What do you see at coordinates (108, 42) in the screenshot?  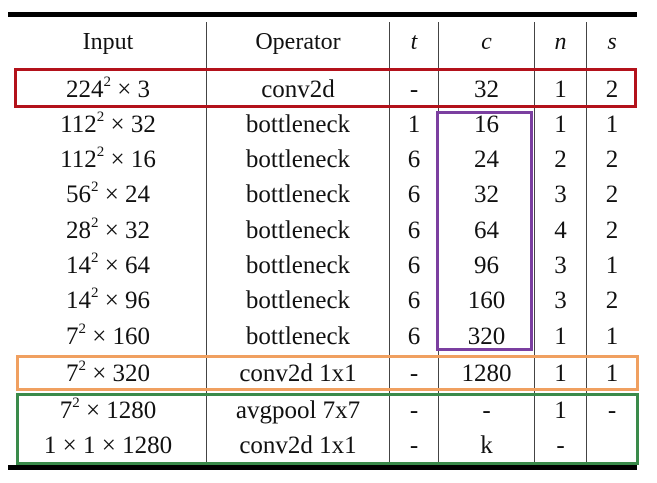 I see `header-input: Input` at bounding box center [108, 42].